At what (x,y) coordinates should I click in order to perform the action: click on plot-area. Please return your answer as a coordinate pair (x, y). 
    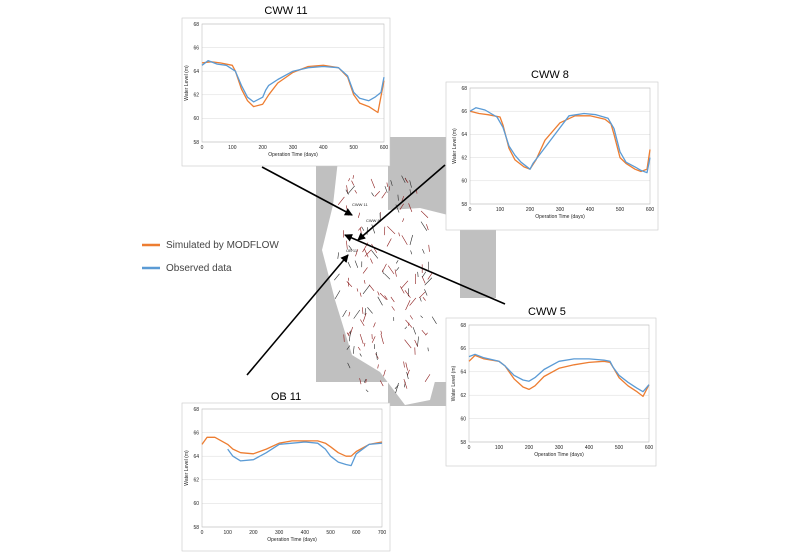
    Looking at the image, I should click on (560, 146).